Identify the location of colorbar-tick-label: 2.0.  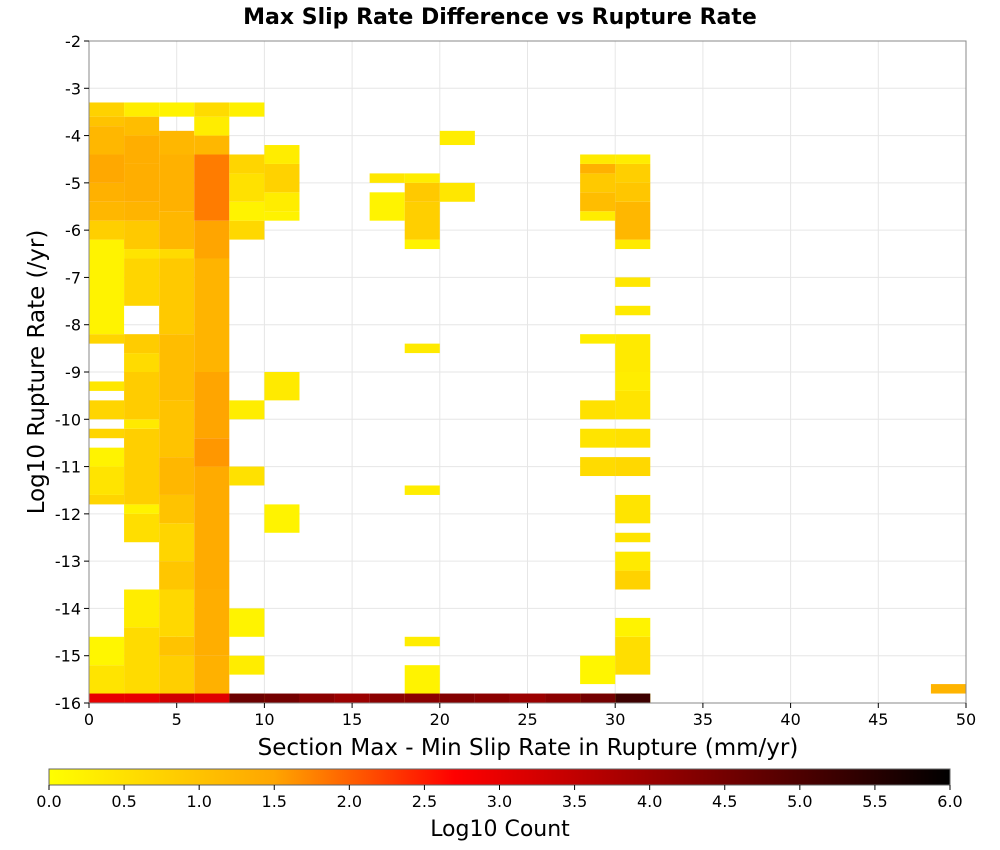
(349, 801).